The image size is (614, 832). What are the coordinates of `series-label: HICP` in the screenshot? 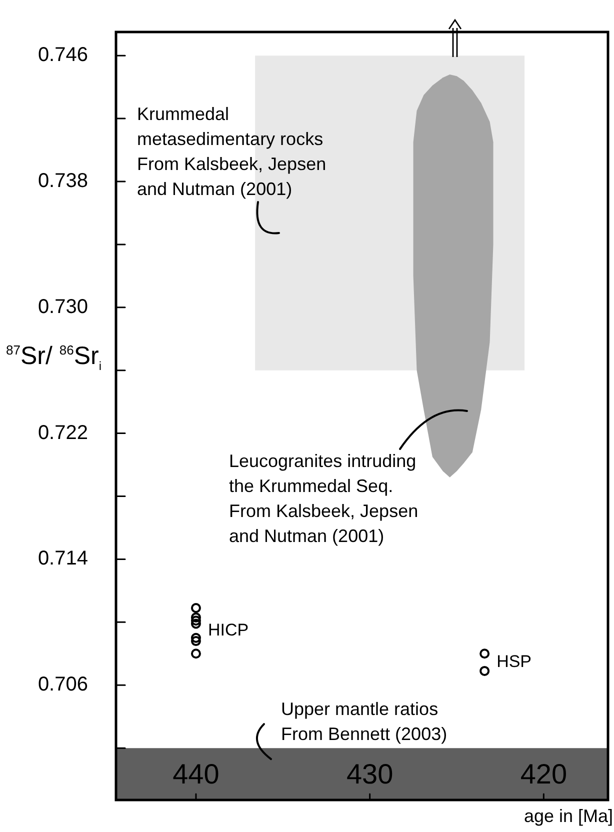 It's located at (228, 630).